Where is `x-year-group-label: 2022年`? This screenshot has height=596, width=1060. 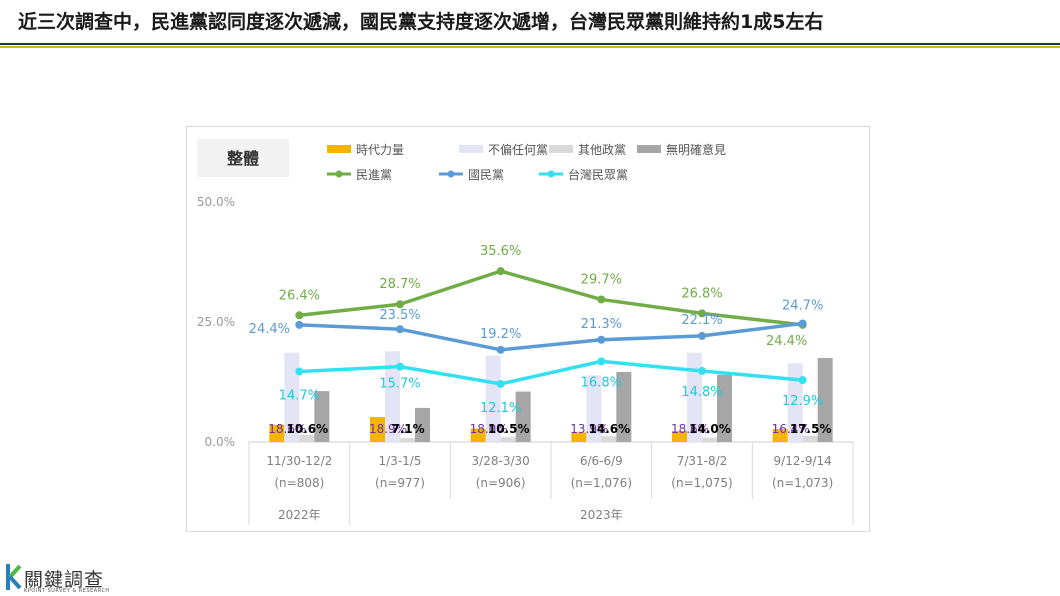 x-year-group-label: 2022年 is located at coordinates (299, 515).